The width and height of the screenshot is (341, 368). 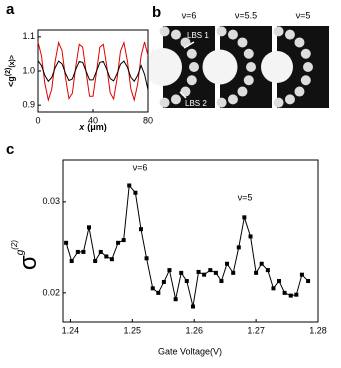 I want to click on x-tick-label: 0, so click(x=37, y=120).